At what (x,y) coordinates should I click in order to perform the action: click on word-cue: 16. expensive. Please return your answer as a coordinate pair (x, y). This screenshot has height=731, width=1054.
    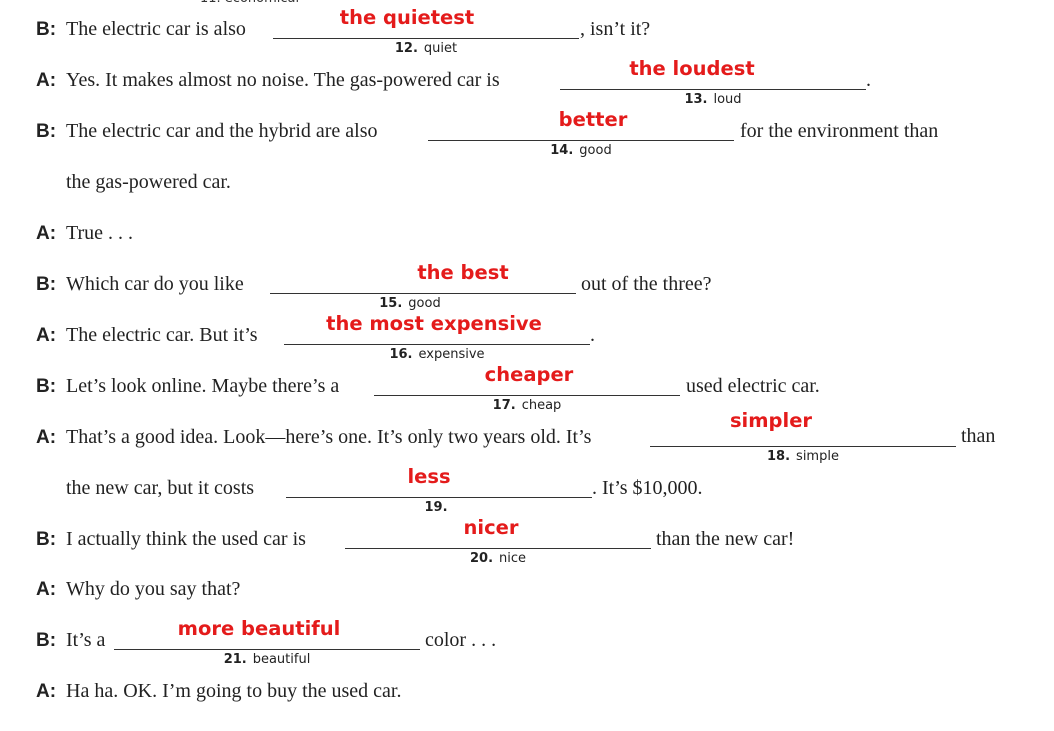
    Looking at the image, I should click on (437, 354).